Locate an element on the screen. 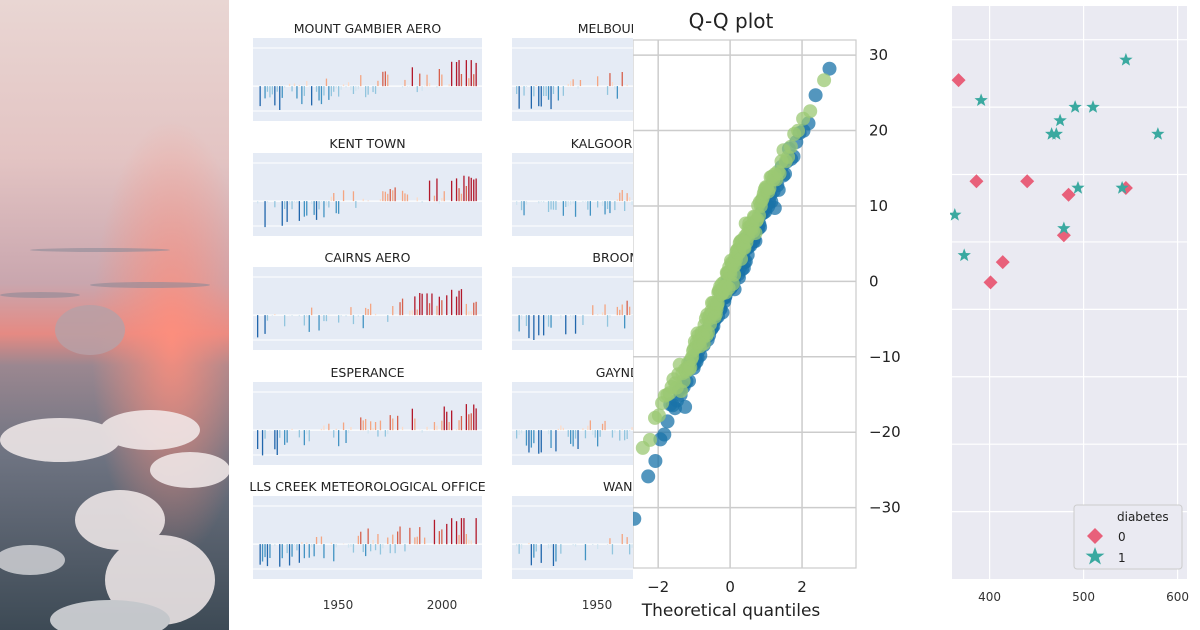 This screenshot has height=630, width=1200. scatter-x-tick-label: 600 is located at coordinates (1177, 597).